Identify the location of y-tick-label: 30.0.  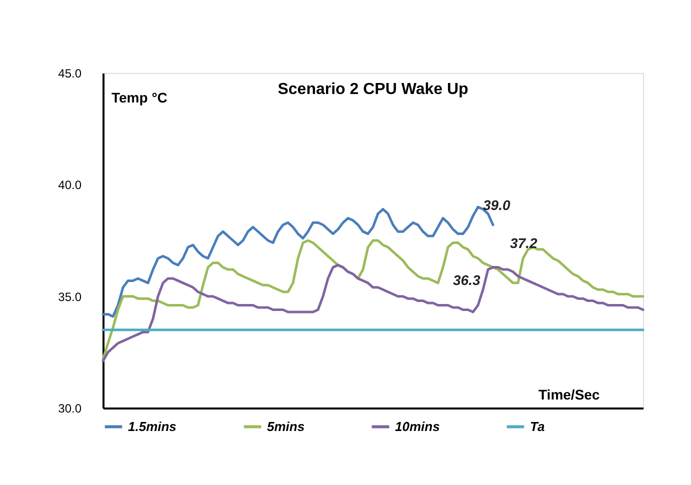
(70, 409).